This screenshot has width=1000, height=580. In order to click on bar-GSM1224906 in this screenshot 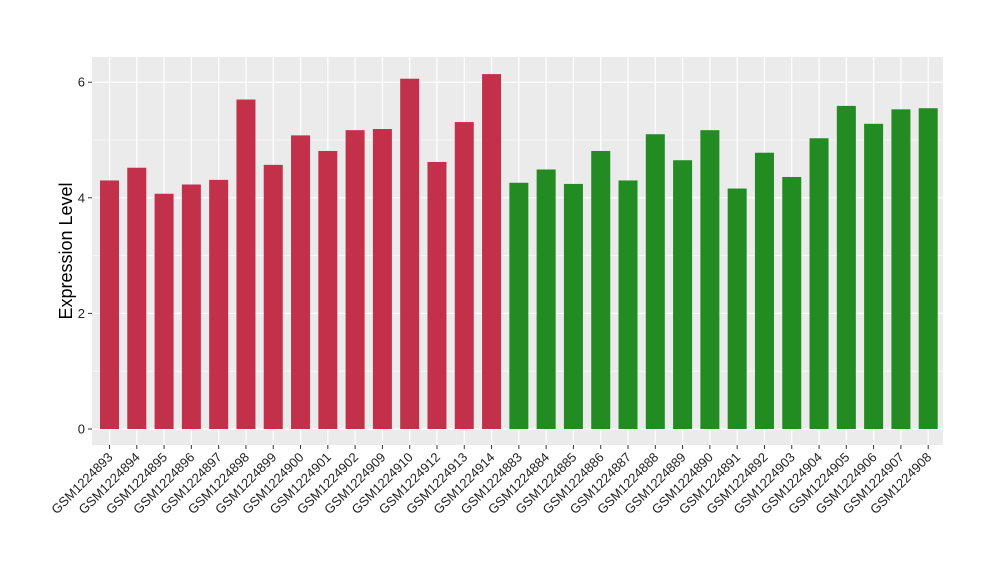, I will do `click(874, 276)`.